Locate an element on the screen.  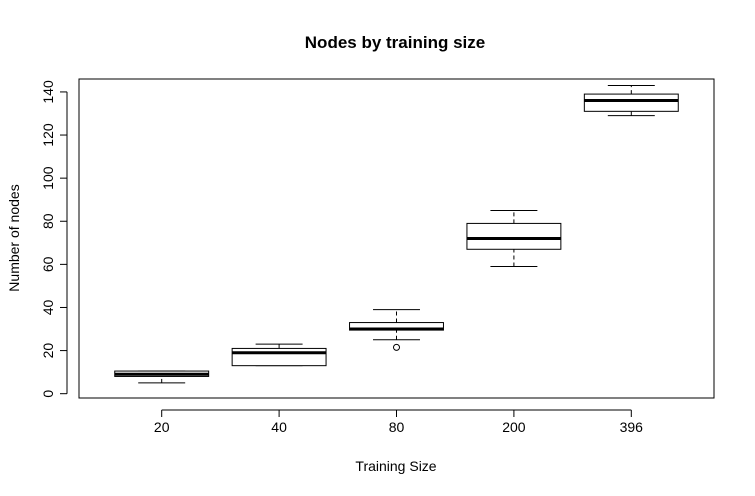
outlier-point is located at coordinates (396, 347).